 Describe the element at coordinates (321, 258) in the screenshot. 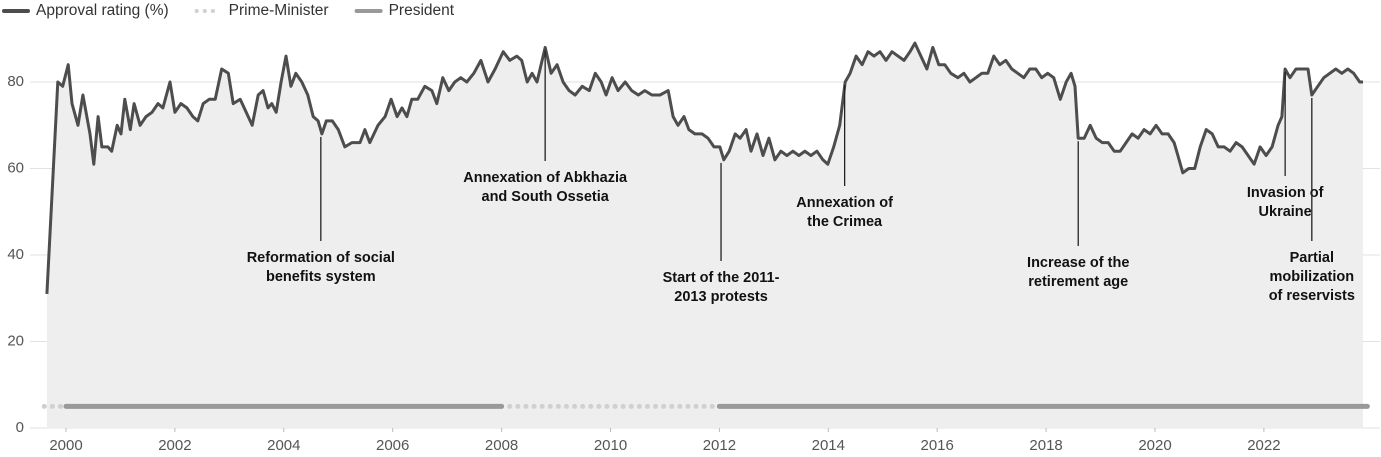

I see `annotation-text: Reformation of social` at that location.